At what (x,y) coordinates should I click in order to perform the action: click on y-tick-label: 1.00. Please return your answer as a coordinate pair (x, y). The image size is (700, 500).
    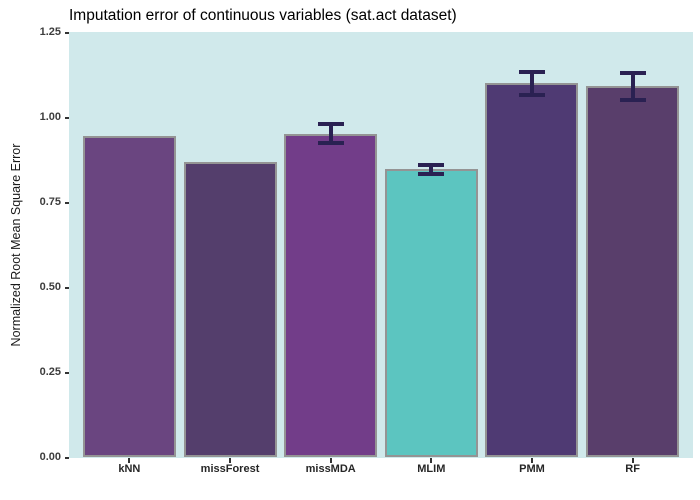
    Looking at the image, I should click on (50, 117).